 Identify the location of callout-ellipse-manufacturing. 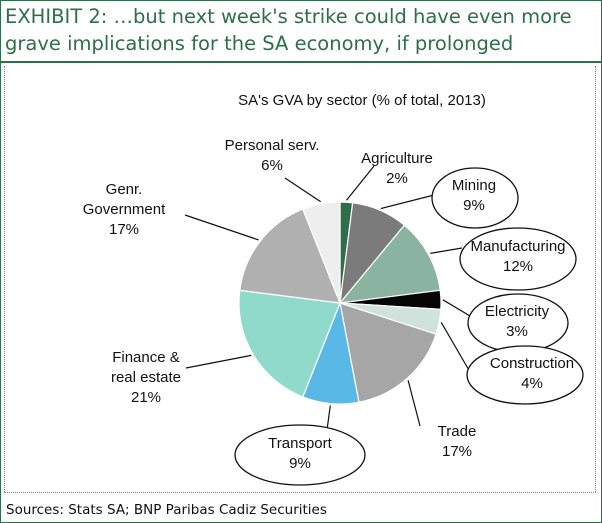
(518, 259).